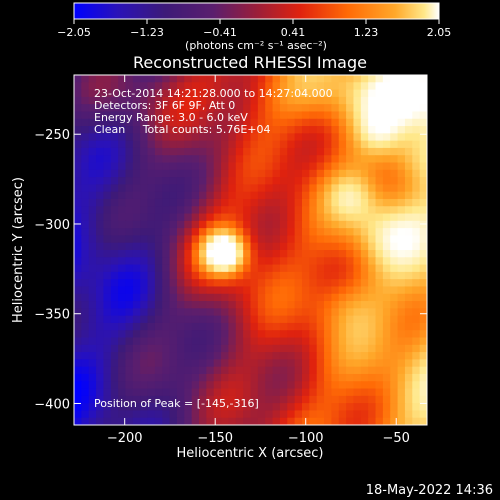 The image size is (500, 500). Describe the element at coordinates (171, 117) in the screenshot. I see `info-line-energy: Energy Range: 3.0 - 6.0 keV` at that location.